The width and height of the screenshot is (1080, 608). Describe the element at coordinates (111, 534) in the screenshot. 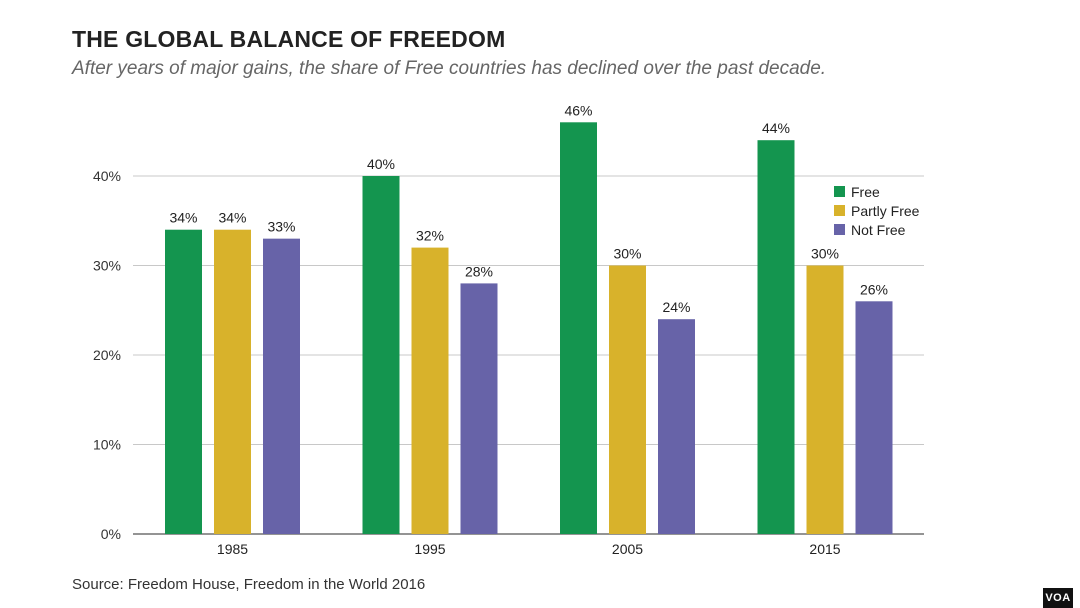

I see `y-tick-label: 0%` at that location.